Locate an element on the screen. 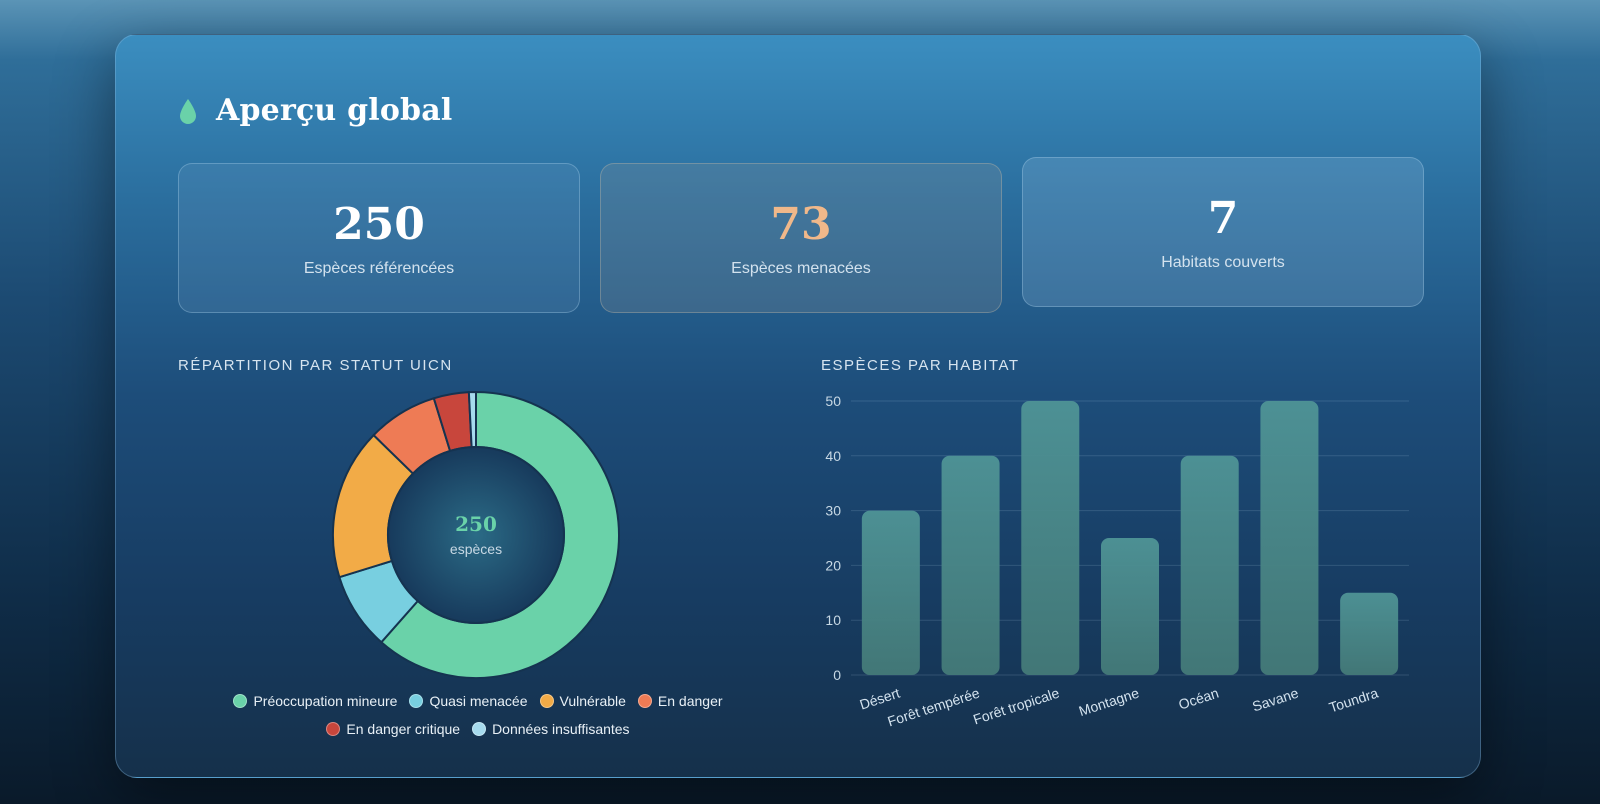 Image resolution: width=1600 pixels, height=804 pixels. x-tick-label: Toundra is located at coordinates (1353, 700).